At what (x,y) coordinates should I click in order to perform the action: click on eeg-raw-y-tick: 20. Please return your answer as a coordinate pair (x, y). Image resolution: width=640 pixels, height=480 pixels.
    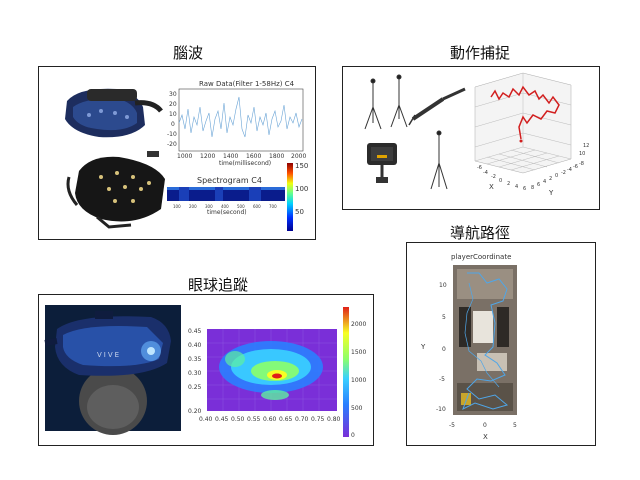
    Looking at the image, I should click on (173, 104).